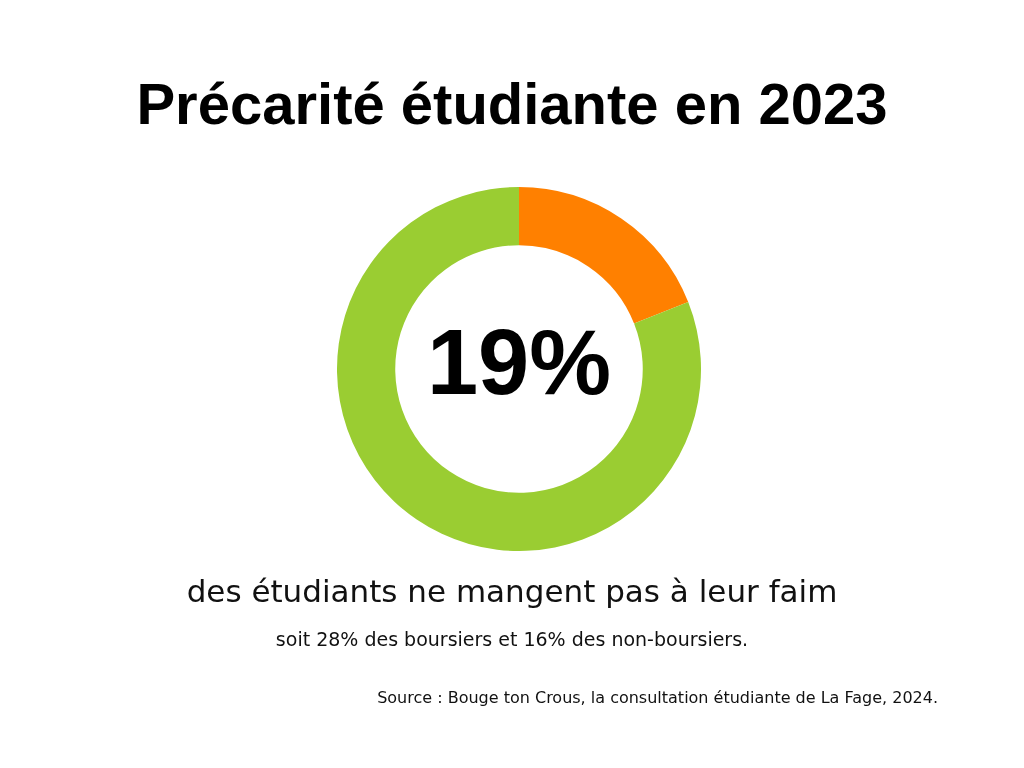 The width and height of the screenshot is (1024, 768). I want to click on text: soit 28% des boursiers et 16% des non-boursiers., so click(512, 639).